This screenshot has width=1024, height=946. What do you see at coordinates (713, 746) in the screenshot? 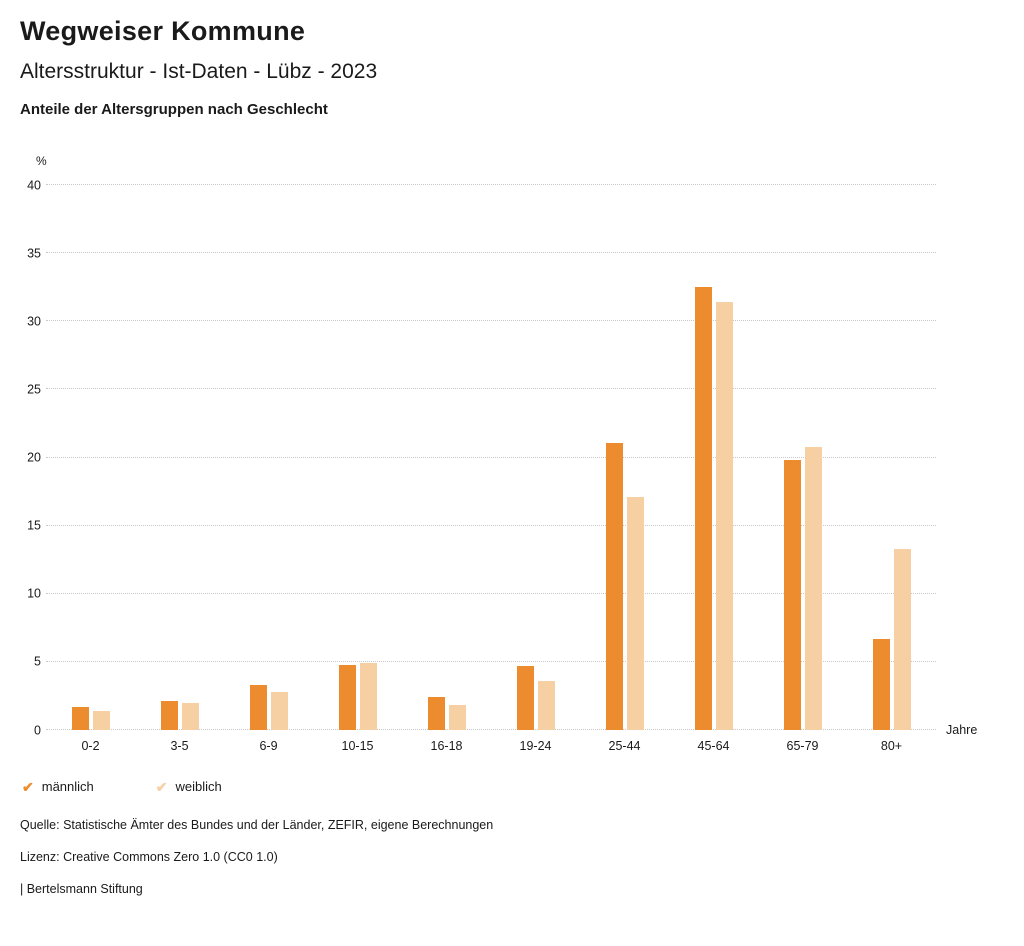
I see `x-tick-label-45-64: 45-64` at bounding box center [713, 746].